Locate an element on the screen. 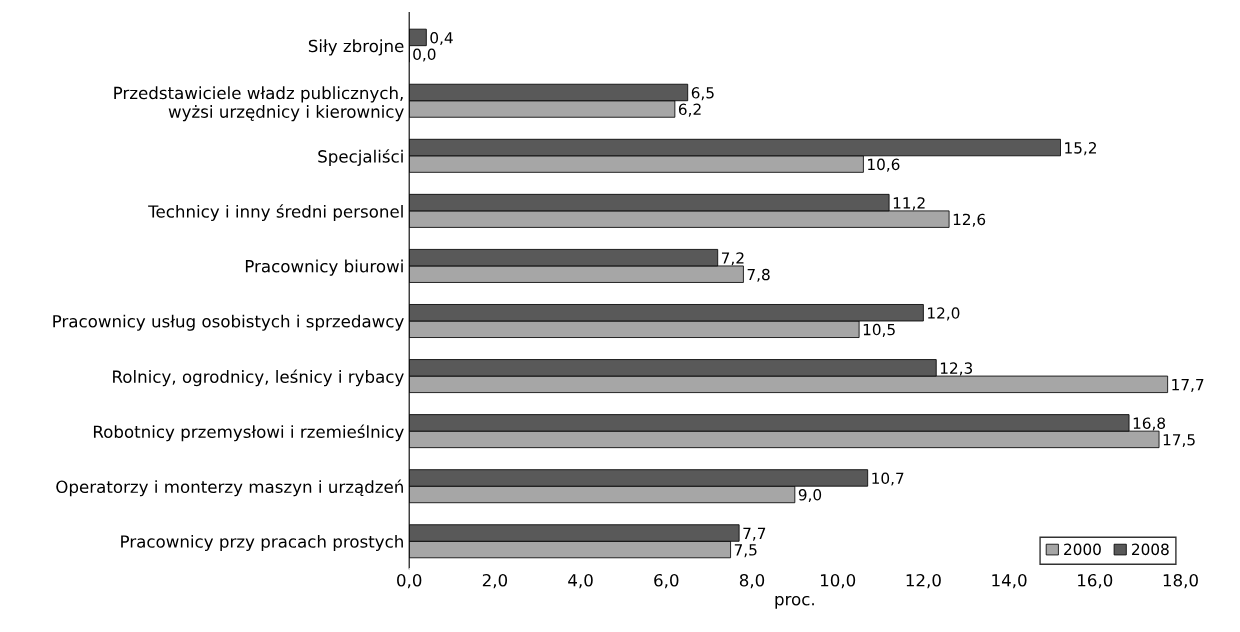 The image size is (1240, 632). y-tick-label: Pracownicy przy pracach prostych is located at coordinates (262, 543).